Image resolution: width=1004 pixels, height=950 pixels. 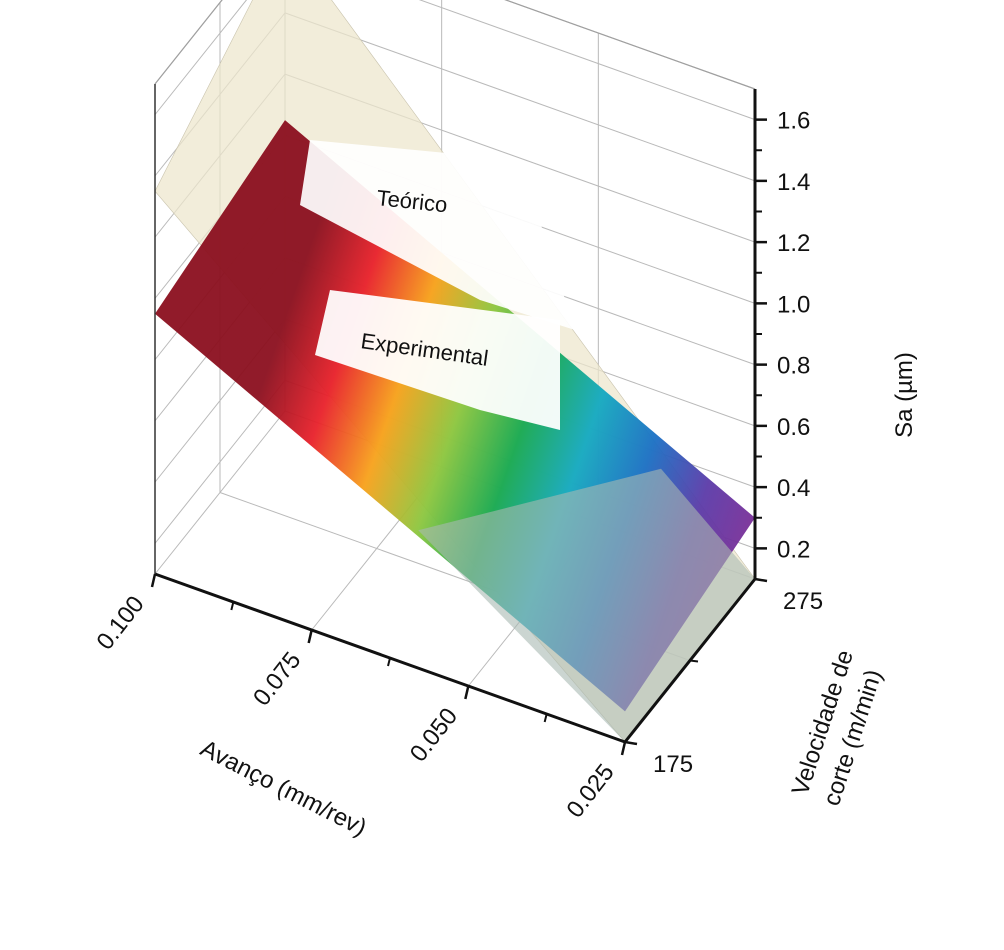 I want to click on z-tick-label: 1.4, so click(x=793, y=182).